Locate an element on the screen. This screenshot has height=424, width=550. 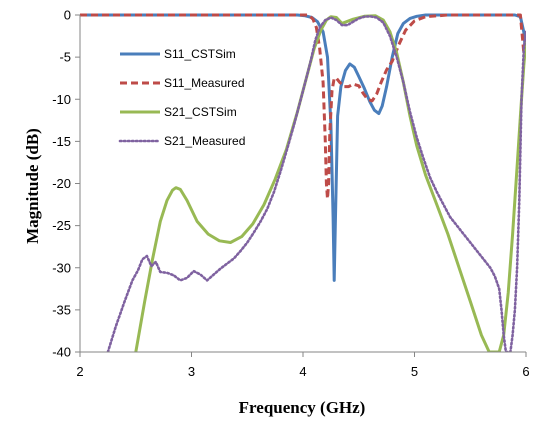
x-tick-label-4: 6 is located at coordinates (525, 371).